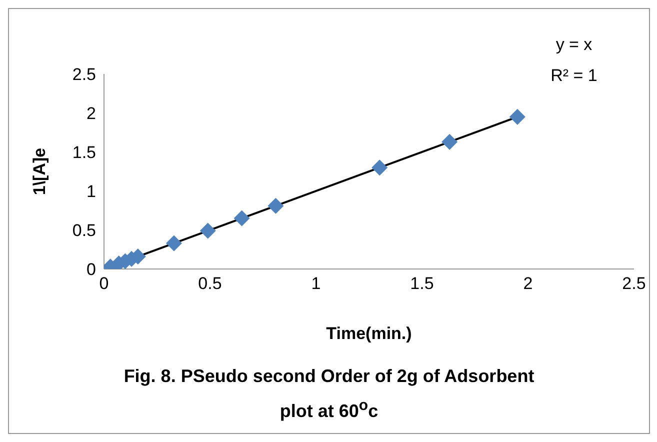  Describe the element at coordinates (634, 284) in the screenshot. I see `x-tick-label: 2.5` at that location.